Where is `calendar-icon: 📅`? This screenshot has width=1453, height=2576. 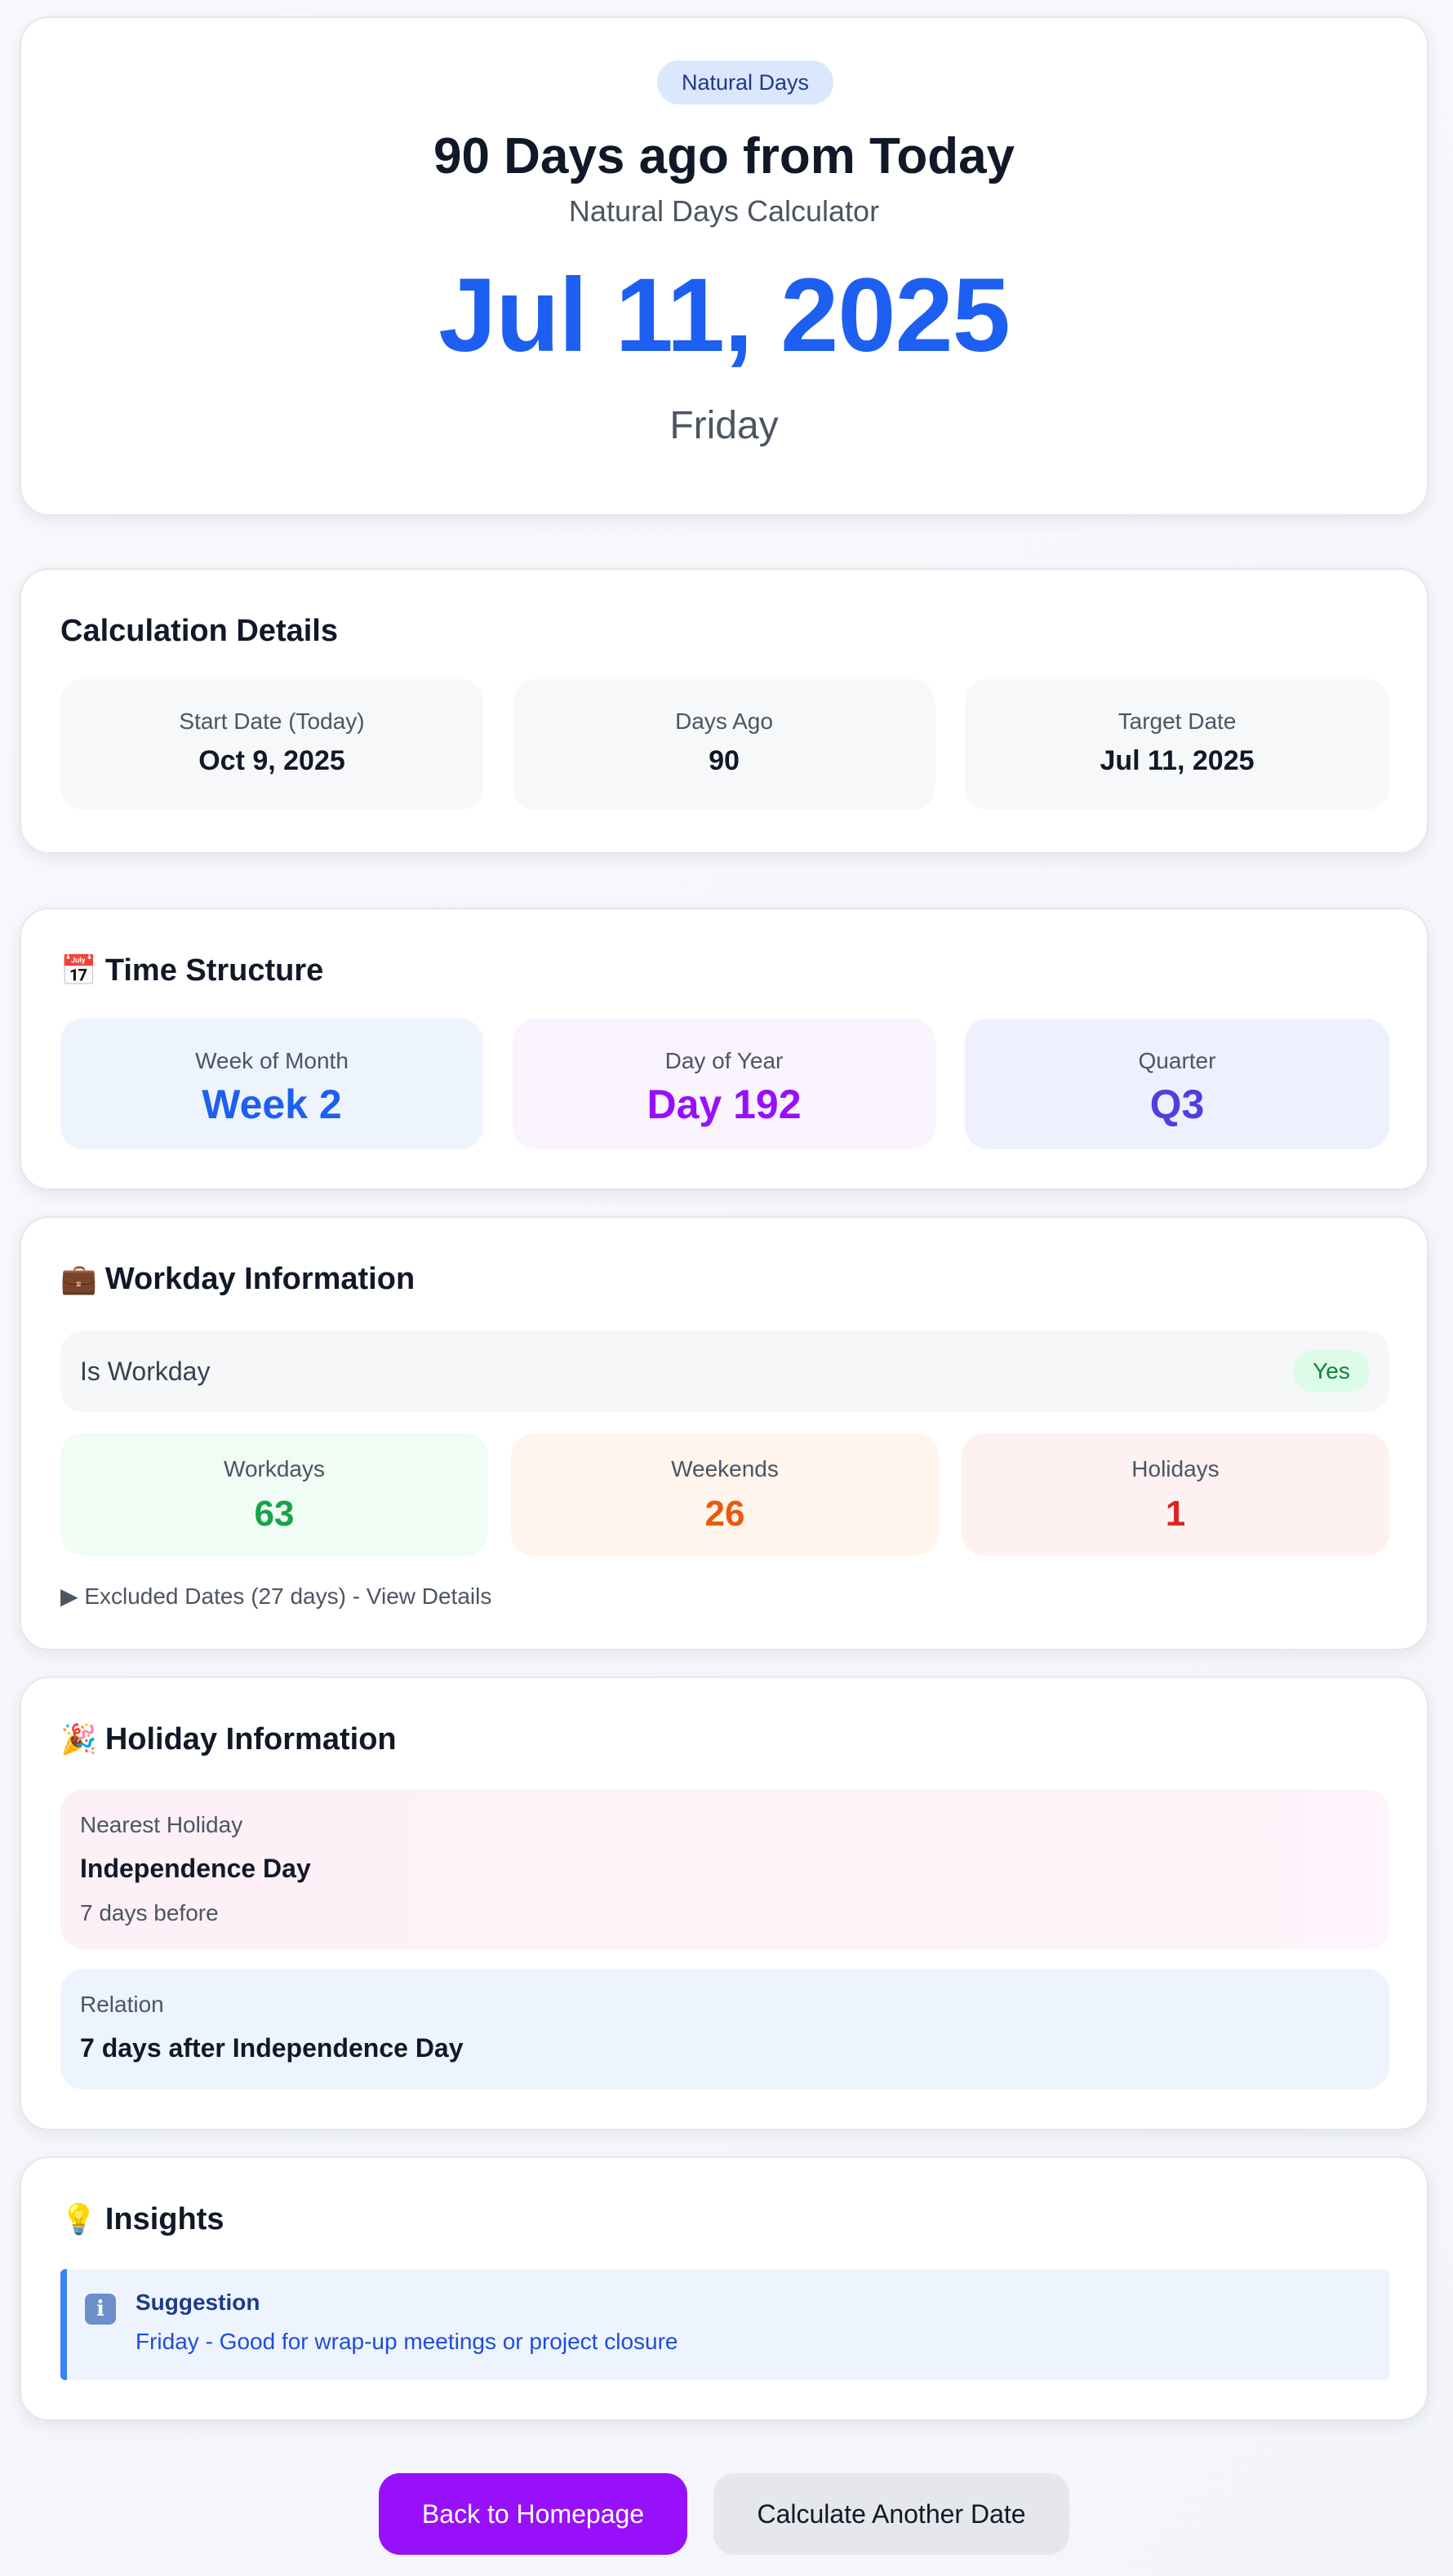
calendar-icon: 📅 is located at coordinates (78, 970).